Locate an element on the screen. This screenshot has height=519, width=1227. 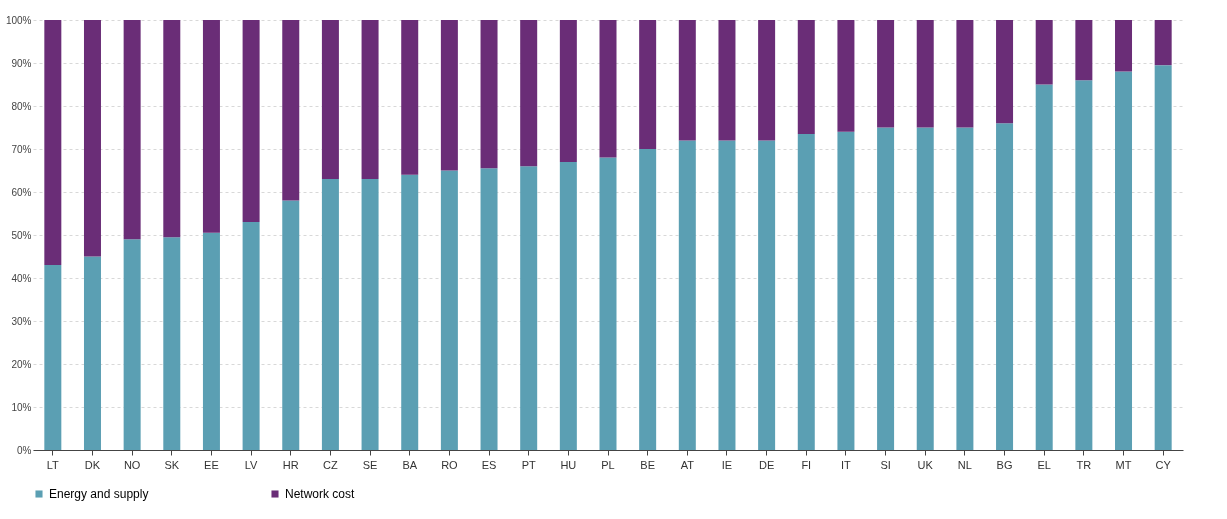
x-tick-label: UK is located at coordinates (925, 464).